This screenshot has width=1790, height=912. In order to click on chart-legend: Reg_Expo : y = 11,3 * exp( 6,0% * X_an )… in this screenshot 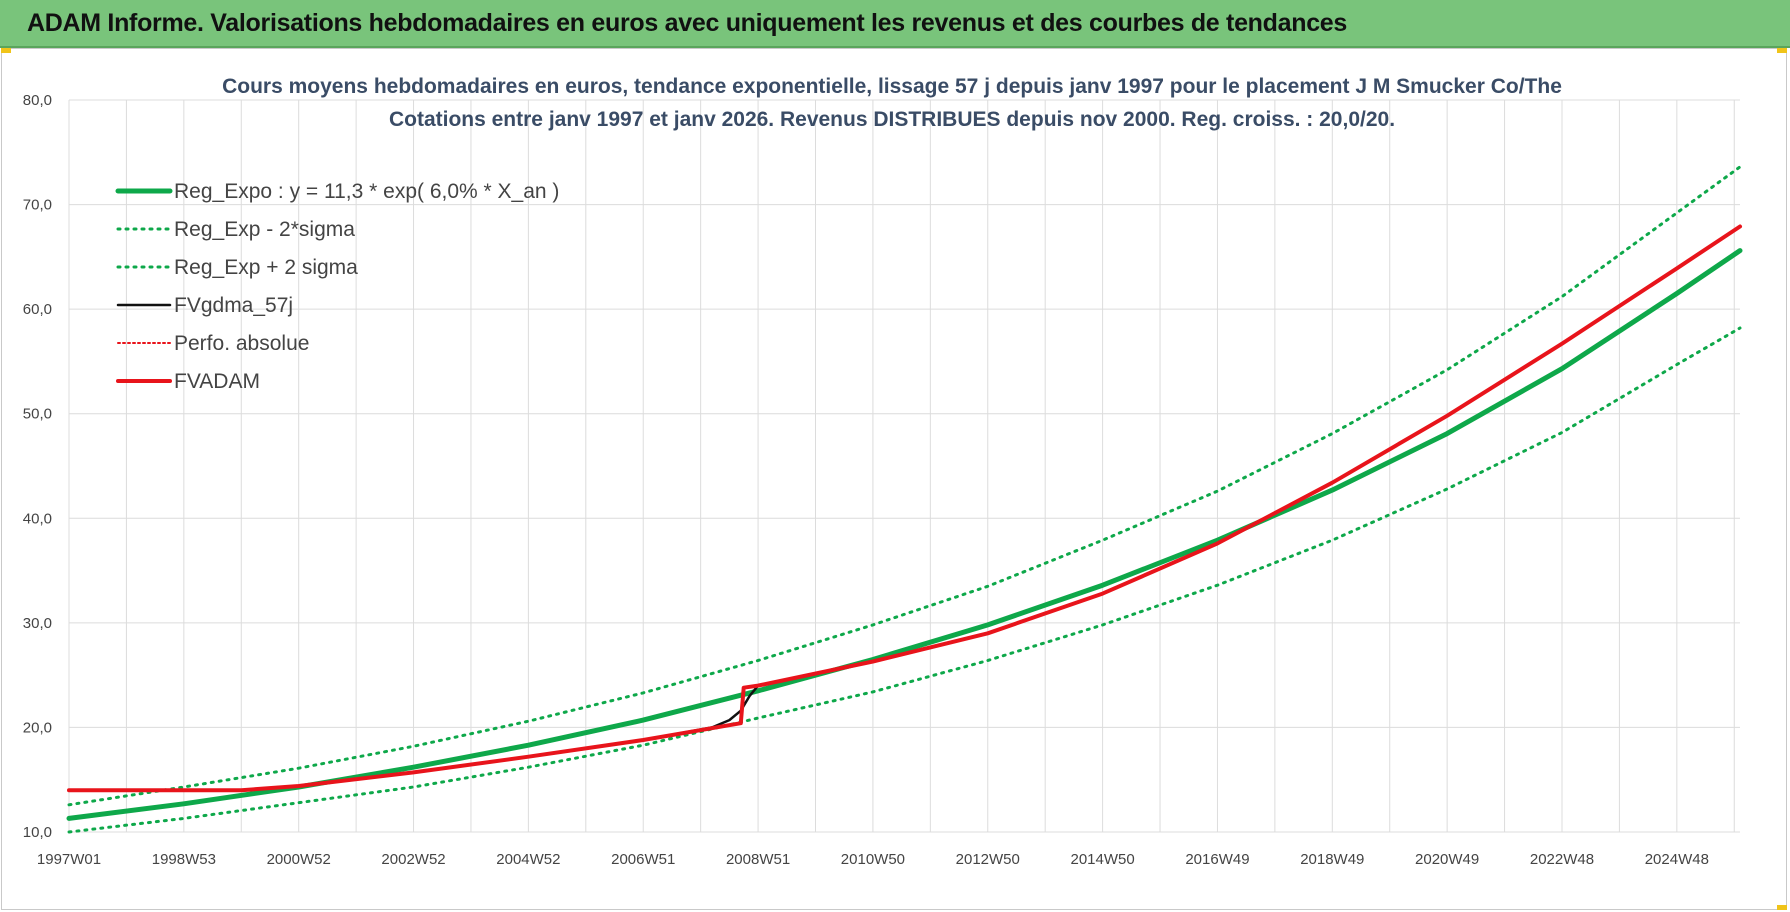, I will do `click(337, 286)`.